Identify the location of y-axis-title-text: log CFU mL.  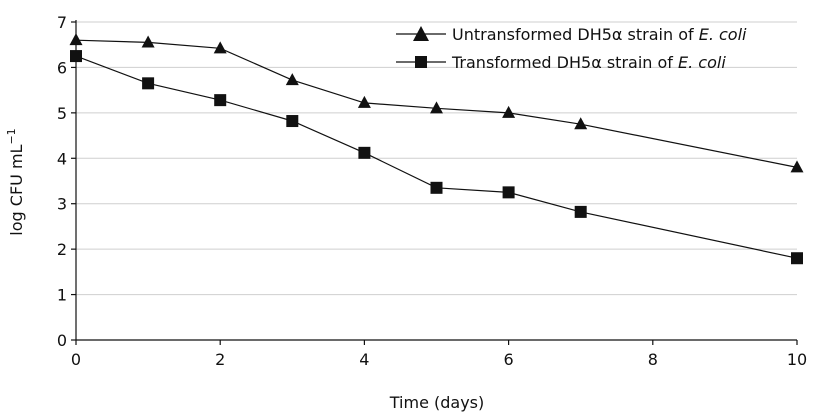
(16, 189).